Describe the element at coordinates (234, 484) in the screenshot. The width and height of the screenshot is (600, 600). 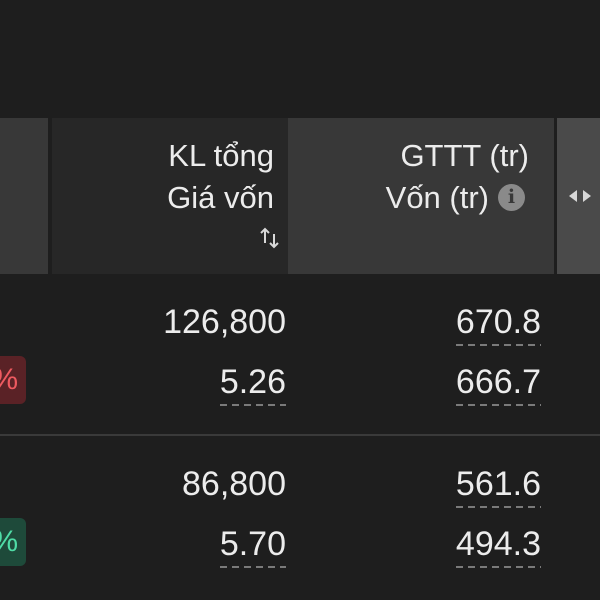
I see `kl-tong-value: 86,800` at that location.